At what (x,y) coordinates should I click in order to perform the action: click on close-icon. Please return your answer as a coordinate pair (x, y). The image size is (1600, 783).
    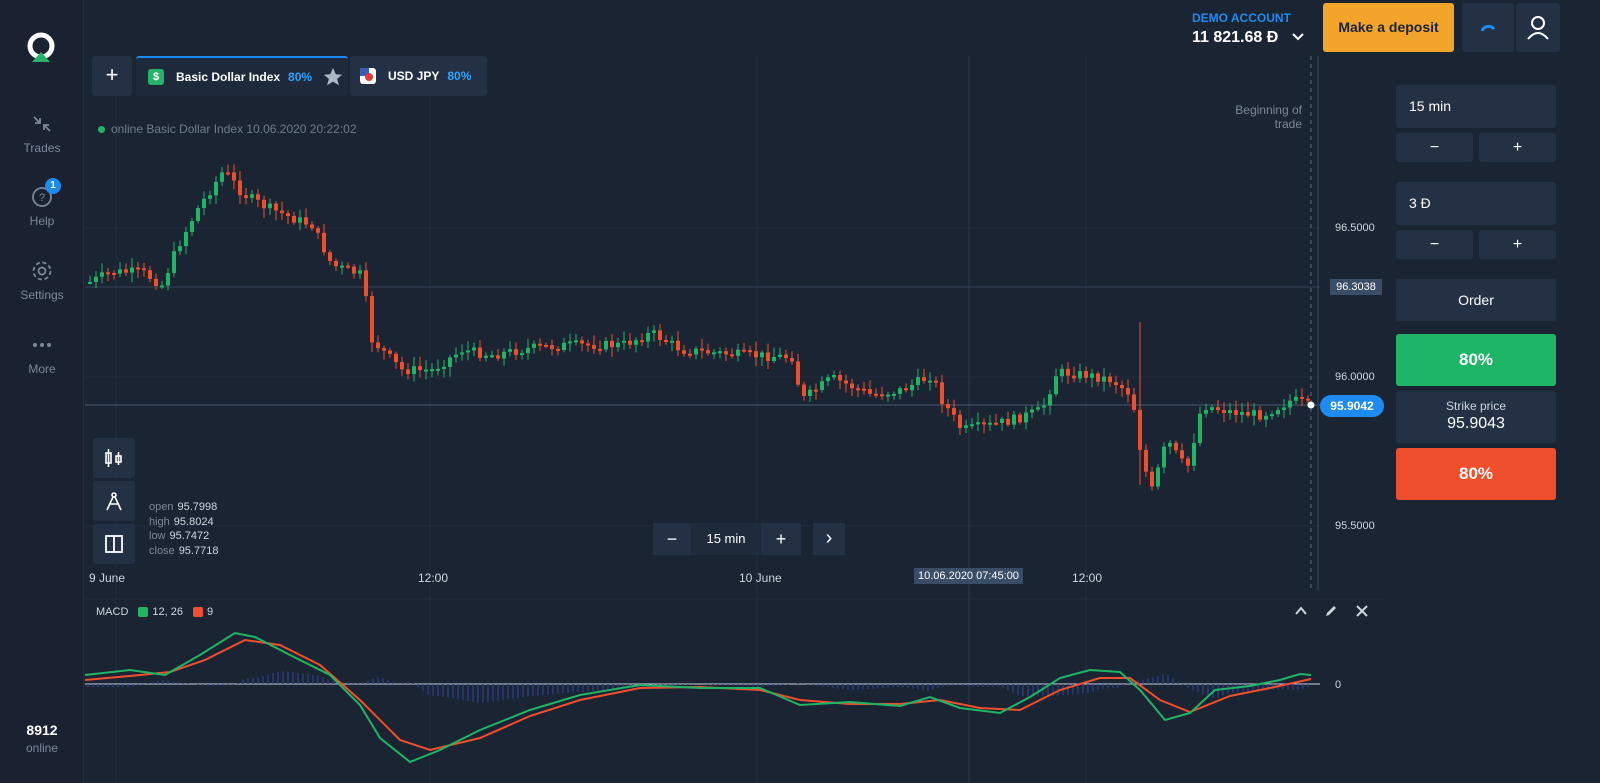
    Looking at the image, I should click on (1362, 611).